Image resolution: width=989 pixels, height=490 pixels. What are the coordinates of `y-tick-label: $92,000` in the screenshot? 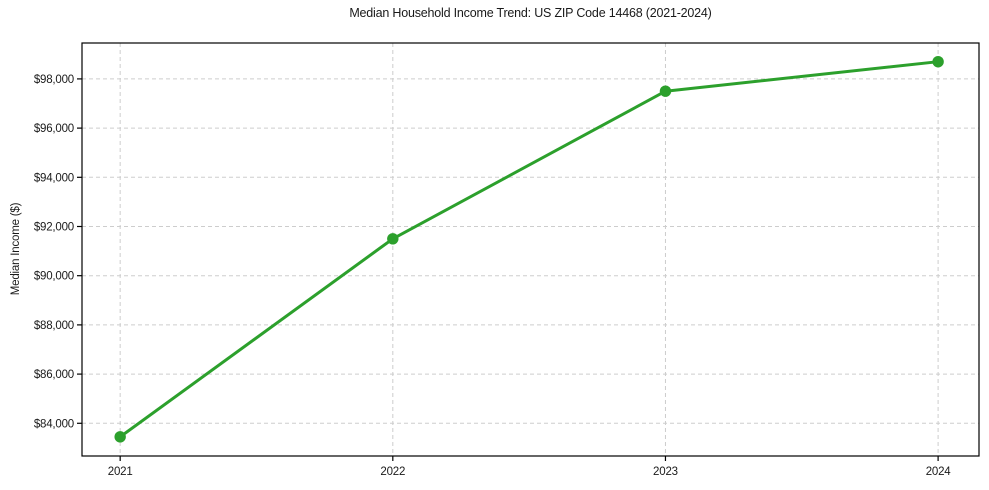 It's located at (54, 228).